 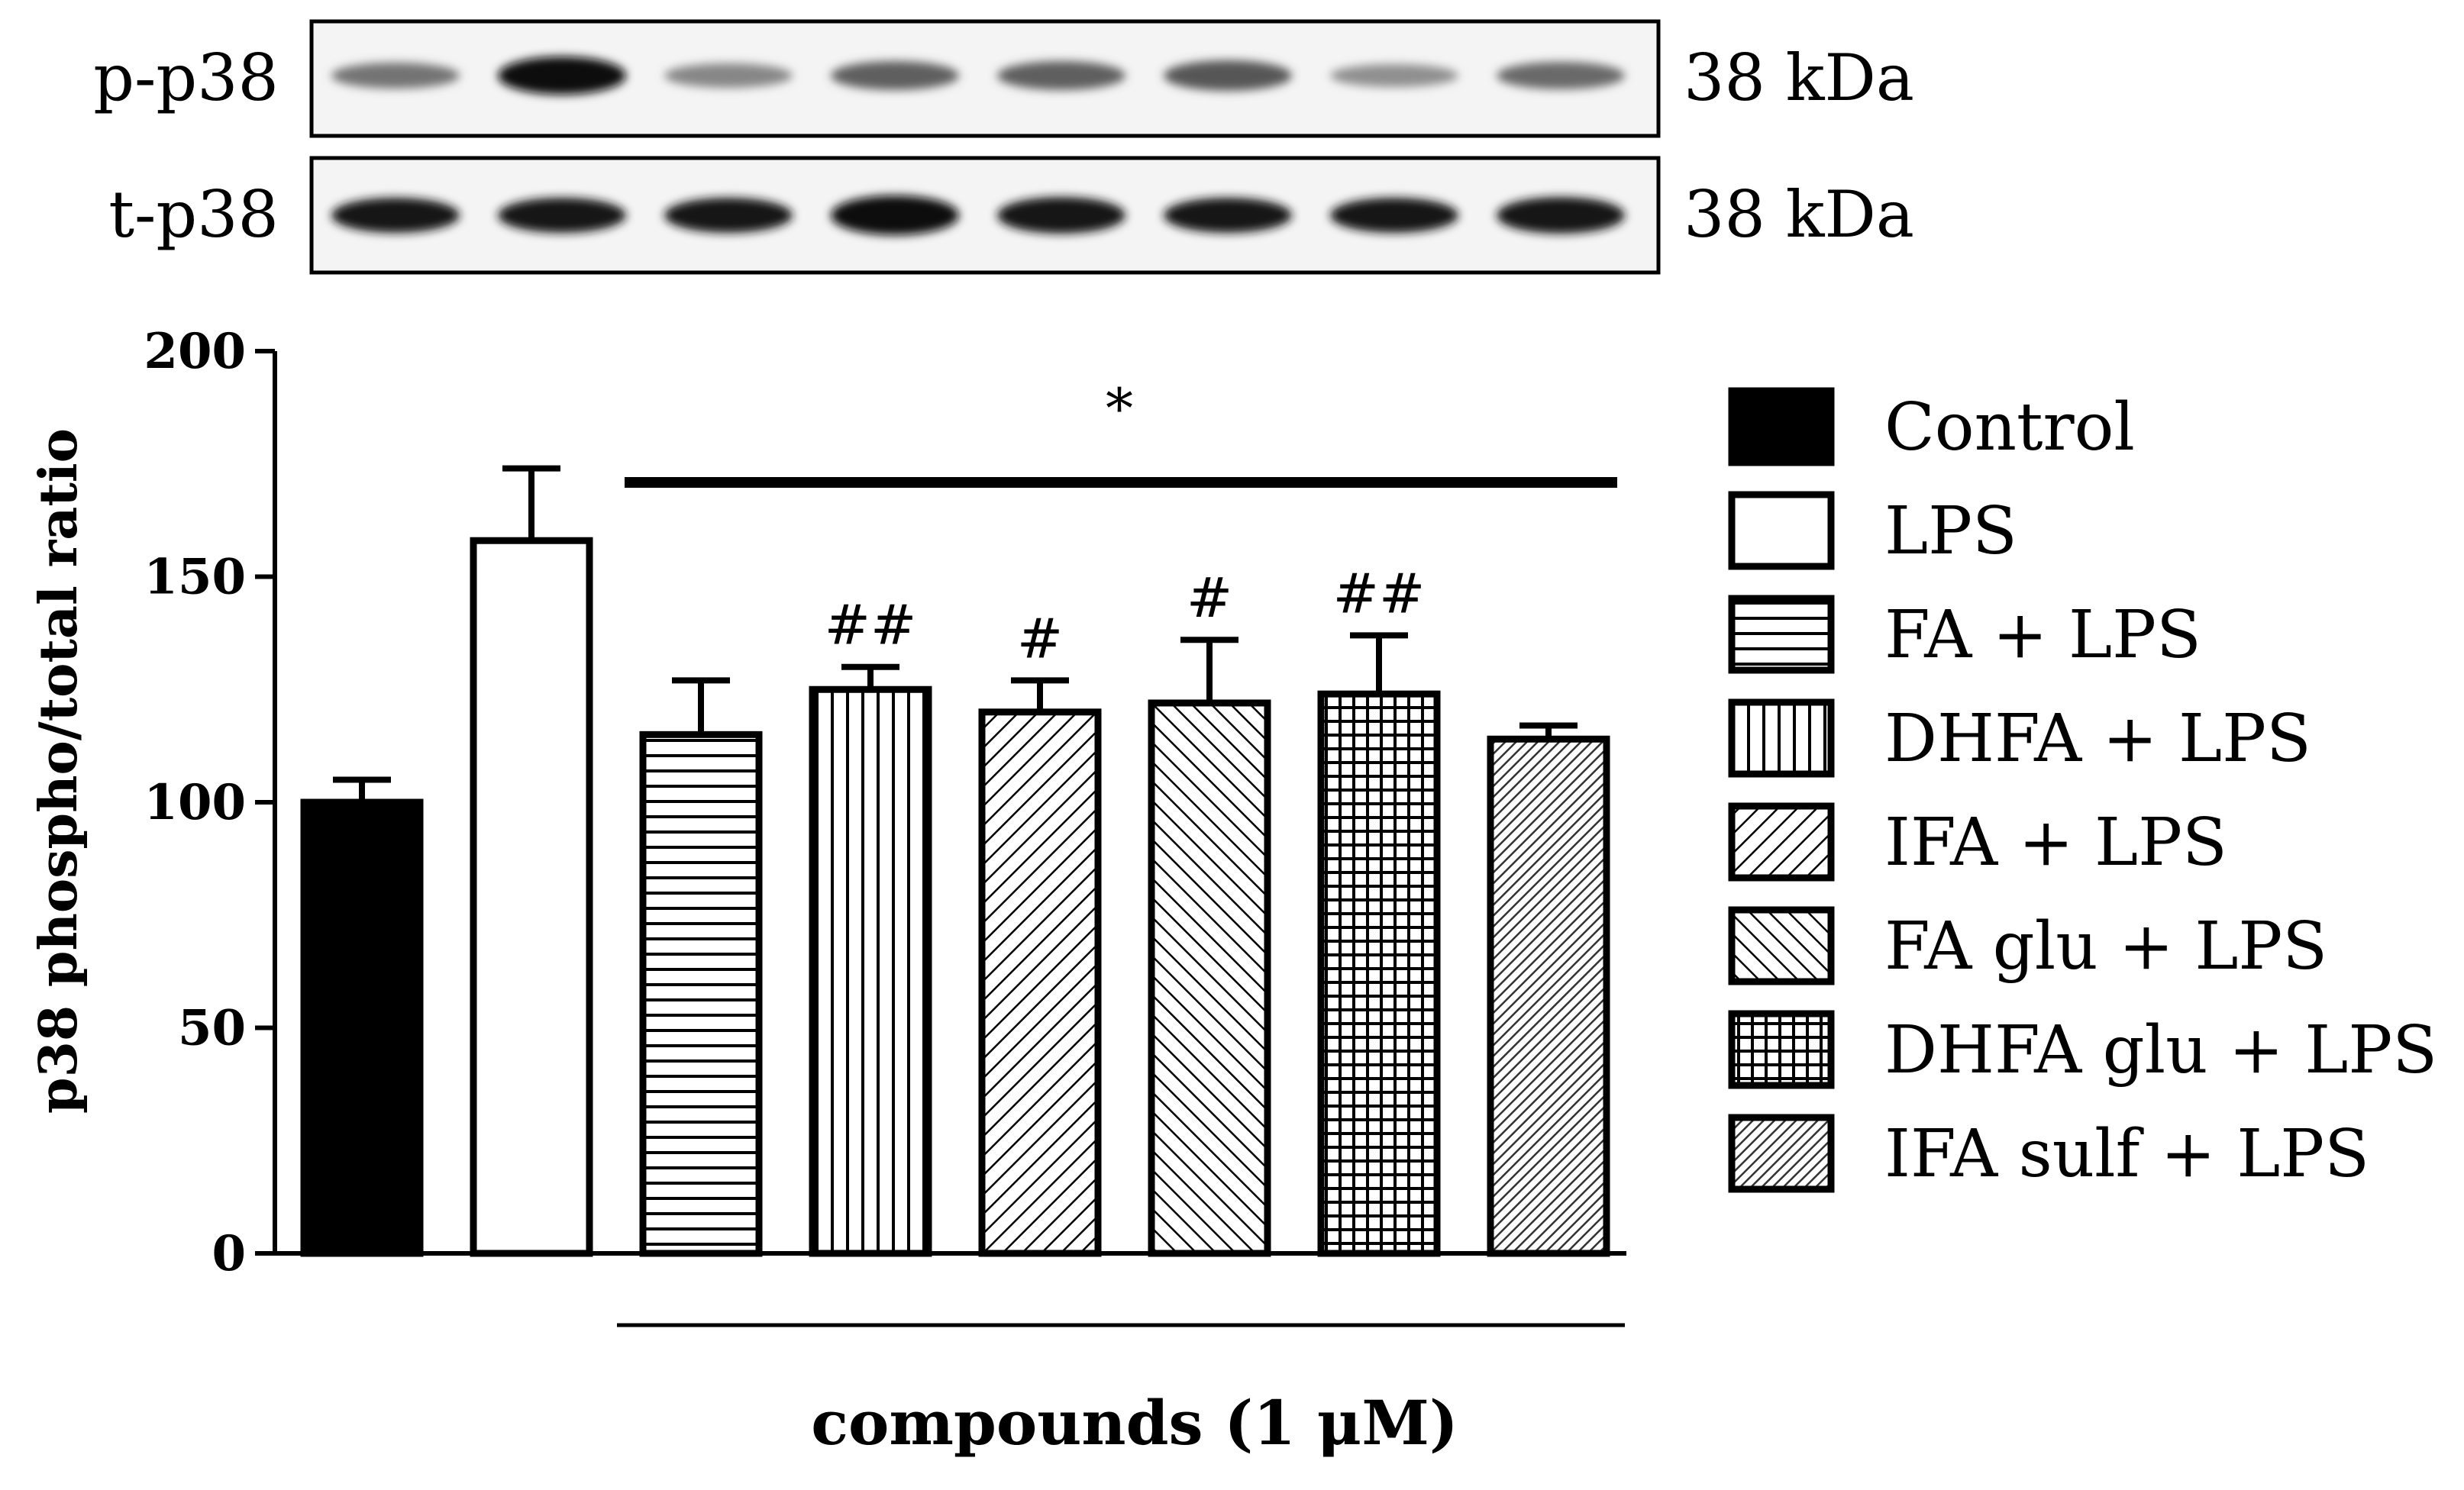 I want to click on significance-asterisk: *, so click(x=1119, y=408).